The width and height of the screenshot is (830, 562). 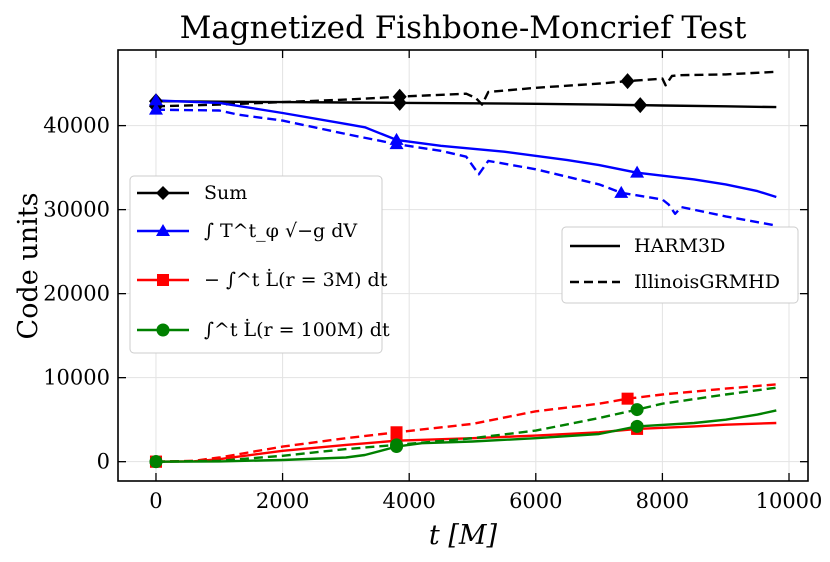 I want to click on x-tick-label: 4000, so click(x=408, y=501).